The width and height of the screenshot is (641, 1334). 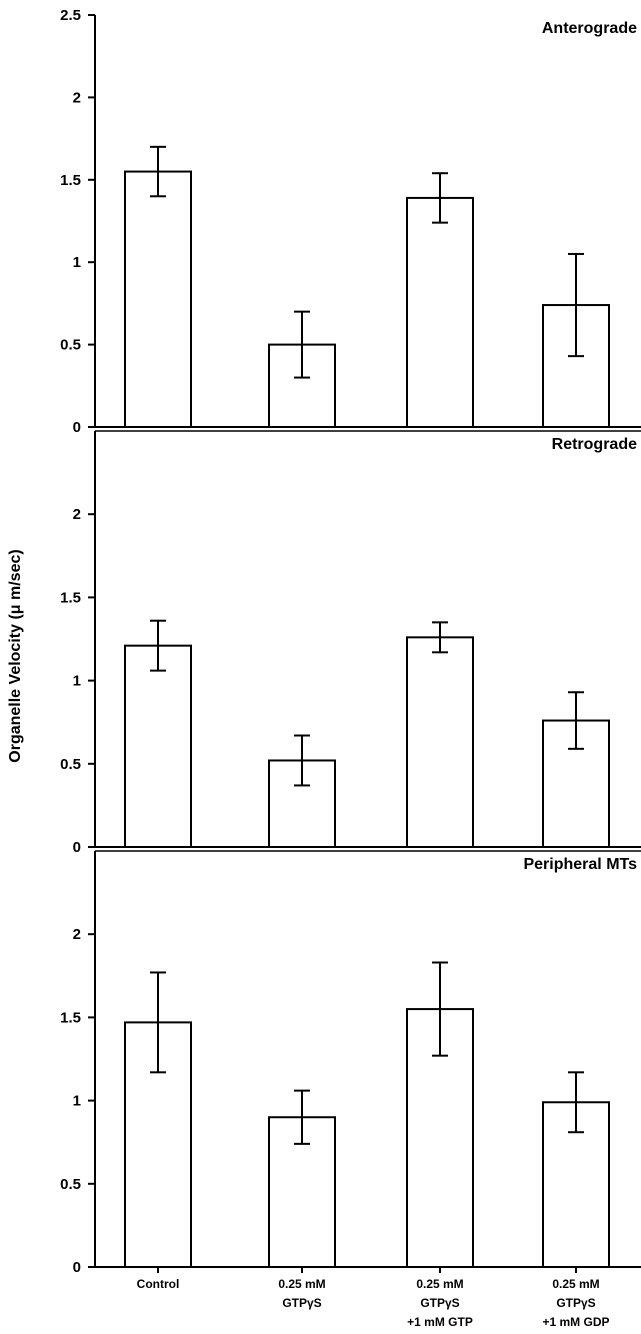 I want to click on x-category-label: 0.25 mM GTPγS +1 mM GTP, so click(x=440, y=1303).